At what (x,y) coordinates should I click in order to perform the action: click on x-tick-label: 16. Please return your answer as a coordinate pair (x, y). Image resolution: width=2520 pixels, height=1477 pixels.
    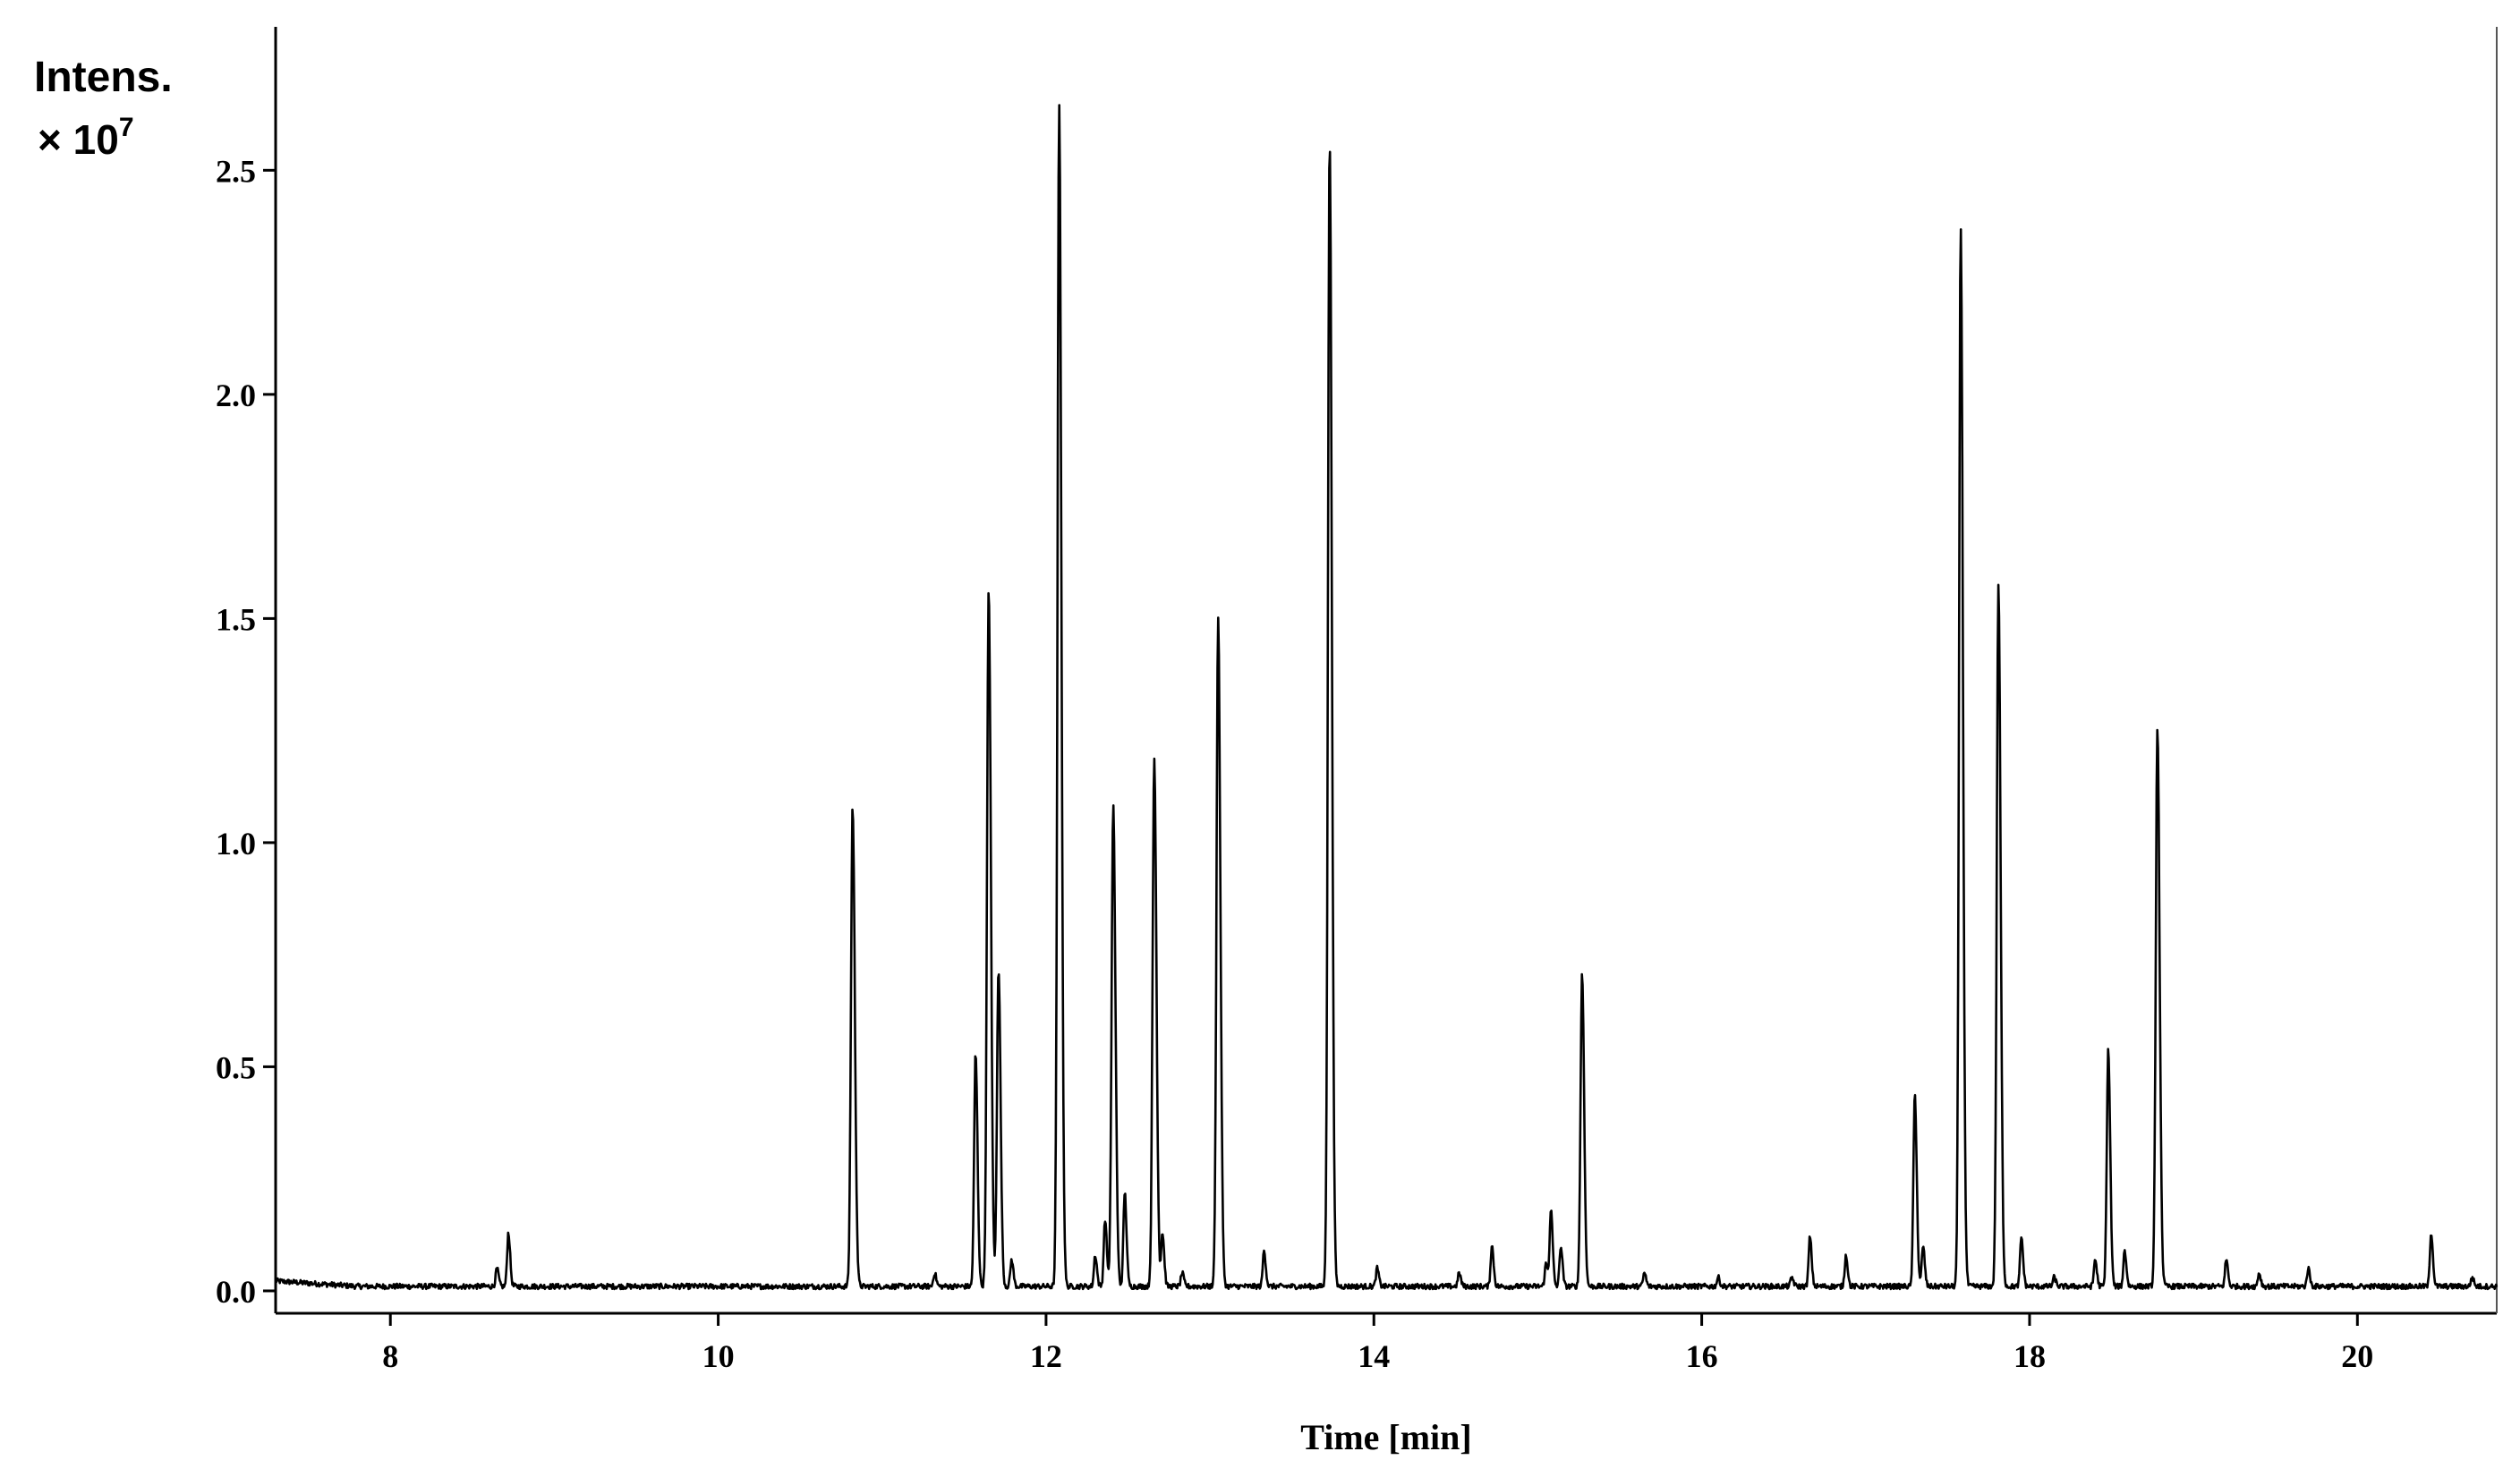
    Looking at the image, I should click on (1702, 1356).